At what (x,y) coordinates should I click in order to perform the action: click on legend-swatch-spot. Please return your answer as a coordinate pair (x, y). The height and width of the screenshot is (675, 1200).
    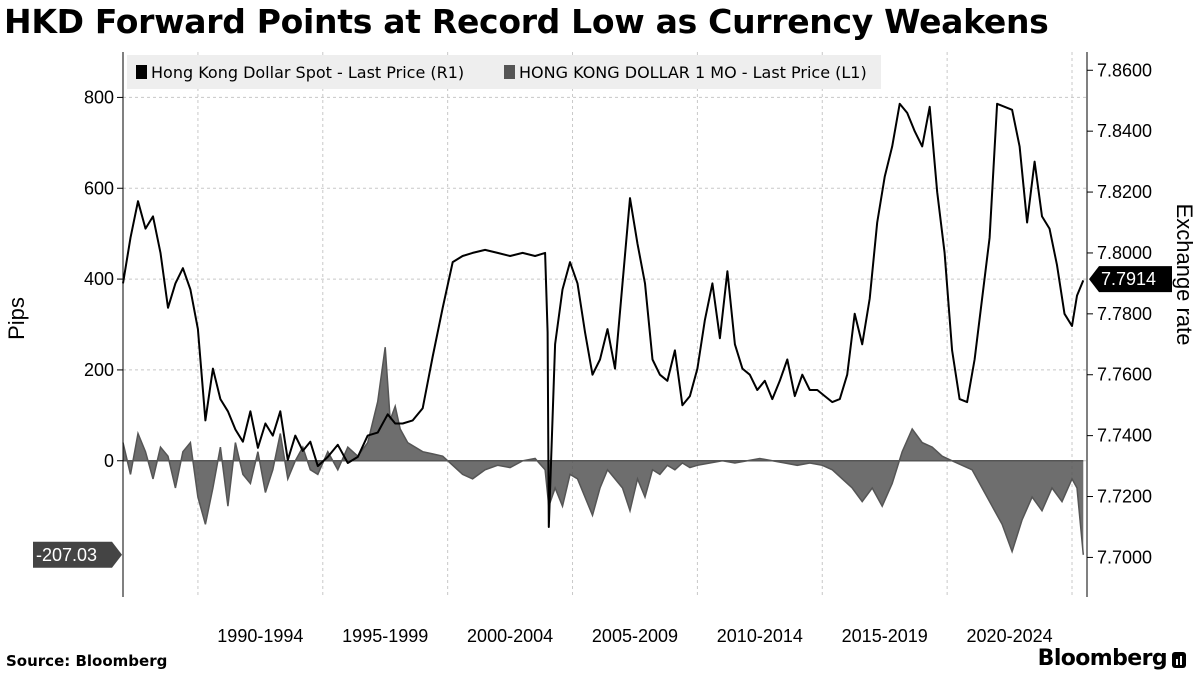
    Looking at the image, I should click on (141, 72).